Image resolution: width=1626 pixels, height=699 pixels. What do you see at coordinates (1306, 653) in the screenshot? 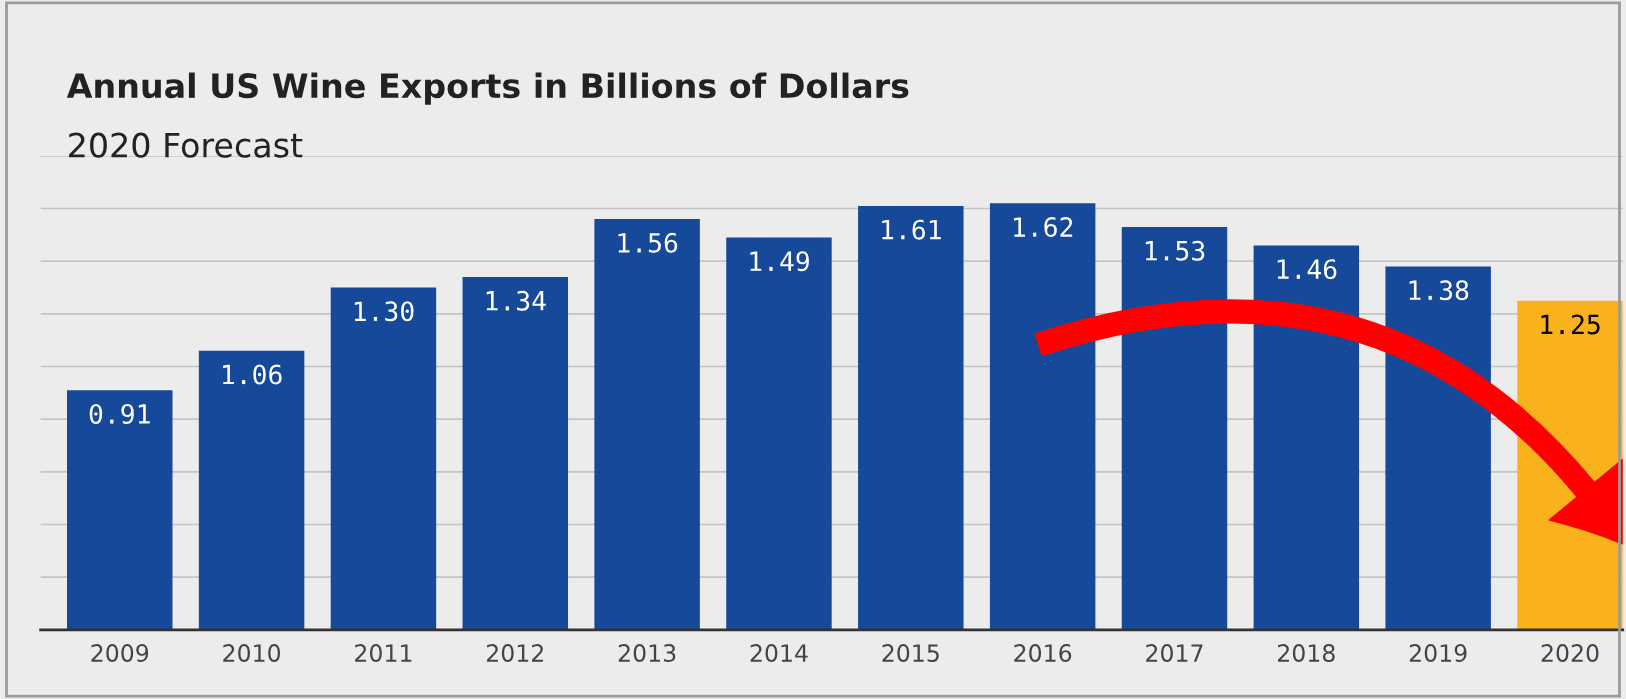
I see `x-tick-label: 2018` at bounding box center [1306, 653].